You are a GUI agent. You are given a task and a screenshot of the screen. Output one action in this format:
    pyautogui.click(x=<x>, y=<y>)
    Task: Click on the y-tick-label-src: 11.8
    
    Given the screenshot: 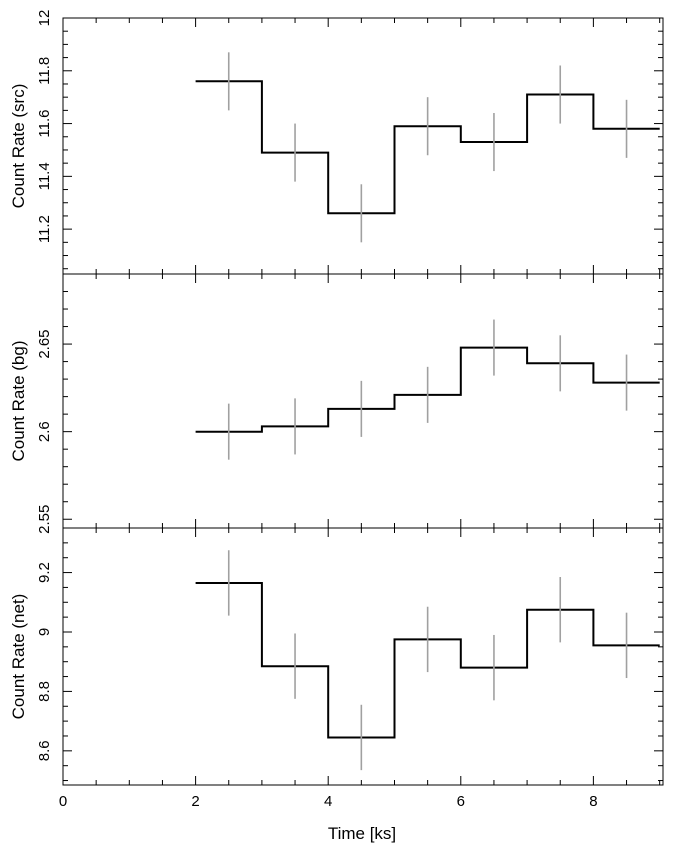 What is the action you would take?
    pyautogui.click(x=44, y=71)
    